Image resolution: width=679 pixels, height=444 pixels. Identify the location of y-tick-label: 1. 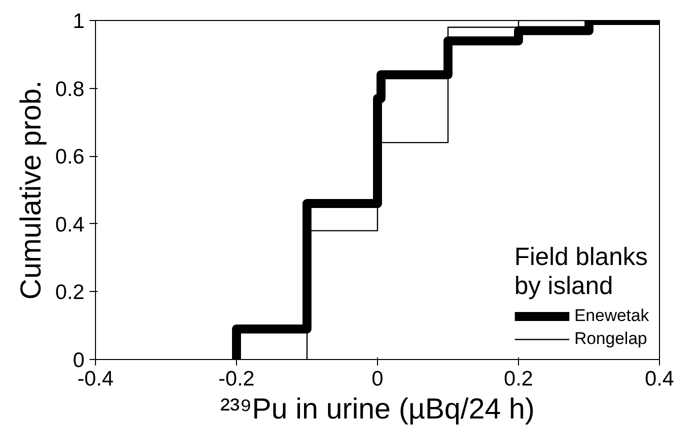
(78, 21).